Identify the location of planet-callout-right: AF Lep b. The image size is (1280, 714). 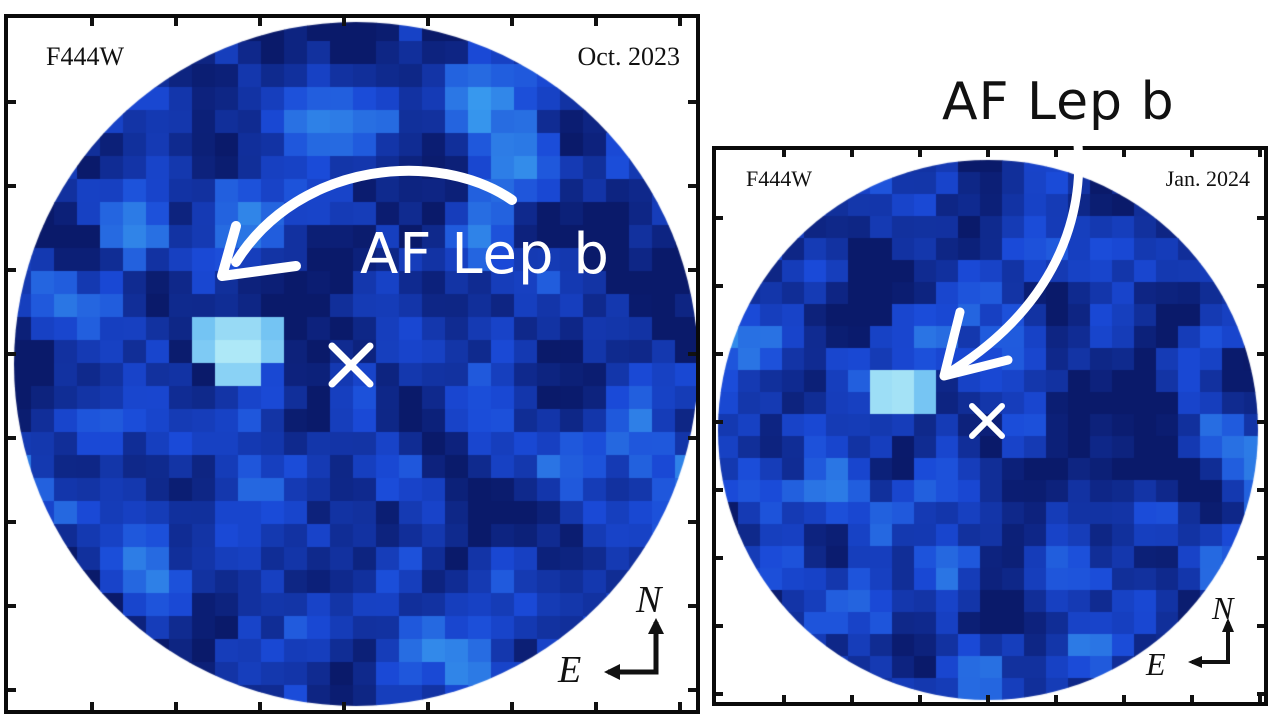
(1058, 102).